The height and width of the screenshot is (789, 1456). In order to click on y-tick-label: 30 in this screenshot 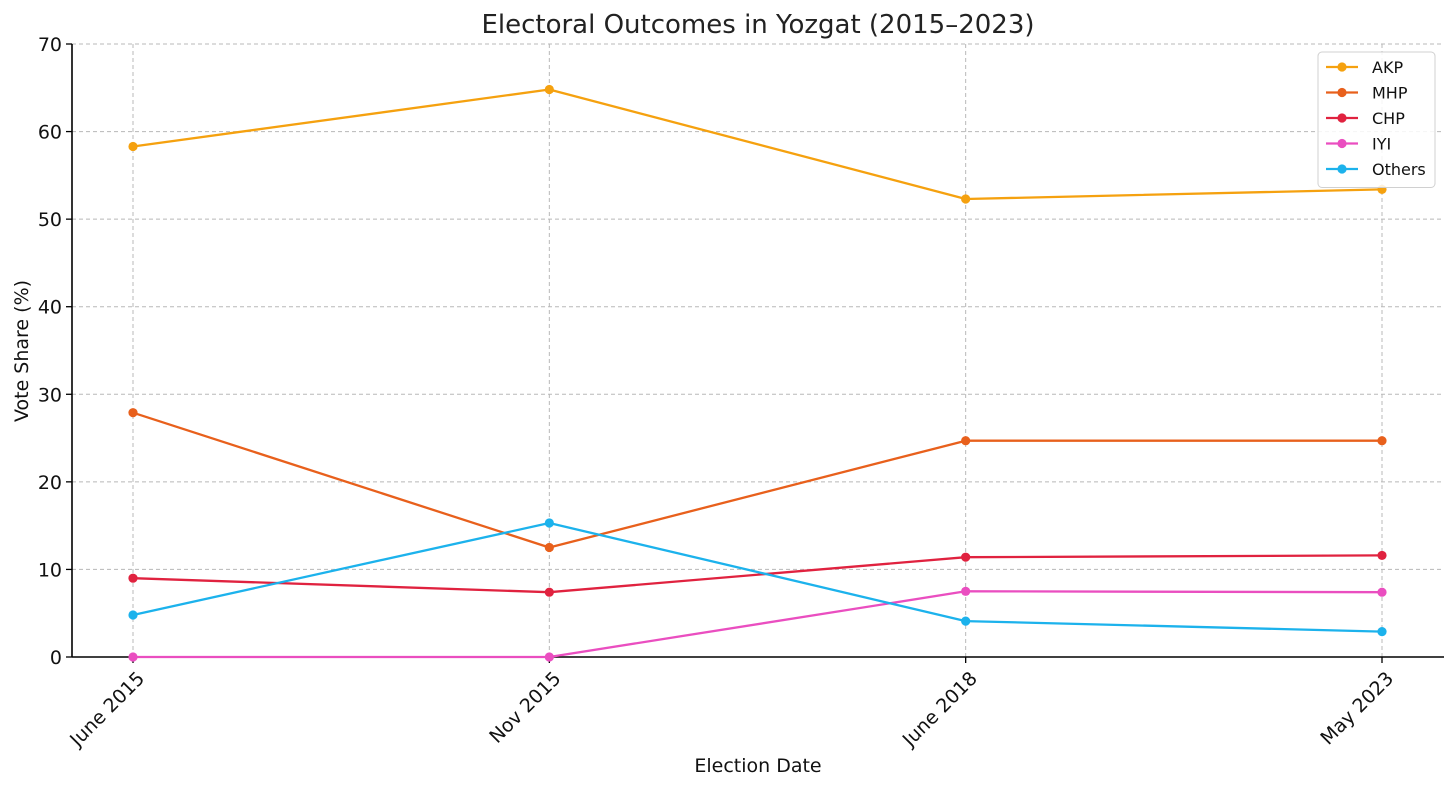, I will do `click(50, 395)`.